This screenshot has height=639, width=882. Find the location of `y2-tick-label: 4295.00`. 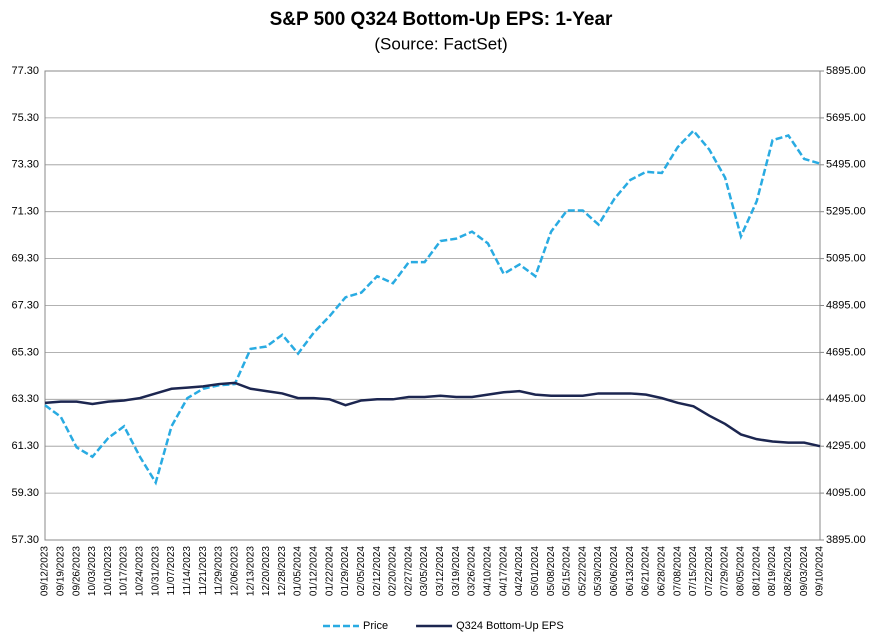

y2-tick-label: 4295.00 is located at coordinates (846, 446).